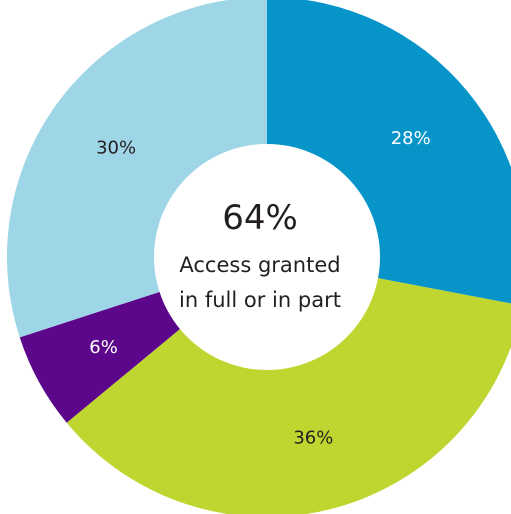 The image size is (511, 514). I want to click on center-caption-line-2: in full or in part, so click(260, 300).